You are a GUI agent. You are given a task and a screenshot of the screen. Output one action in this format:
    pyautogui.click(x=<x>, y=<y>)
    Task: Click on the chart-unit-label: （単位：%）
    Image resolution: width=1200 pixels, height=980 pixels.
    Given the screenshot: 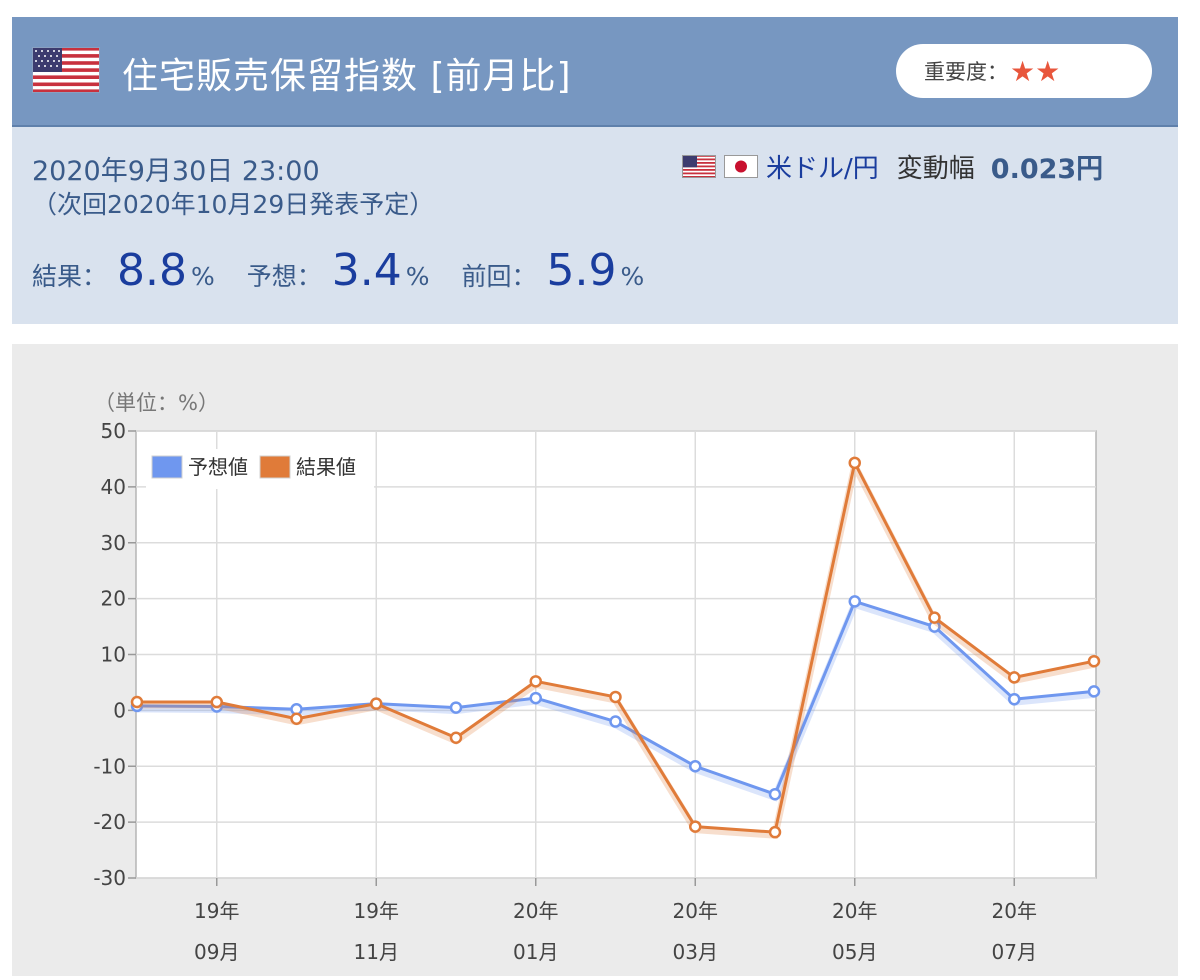 What is the action you would take?
    pyautogui.click(x=156, y=403)
    